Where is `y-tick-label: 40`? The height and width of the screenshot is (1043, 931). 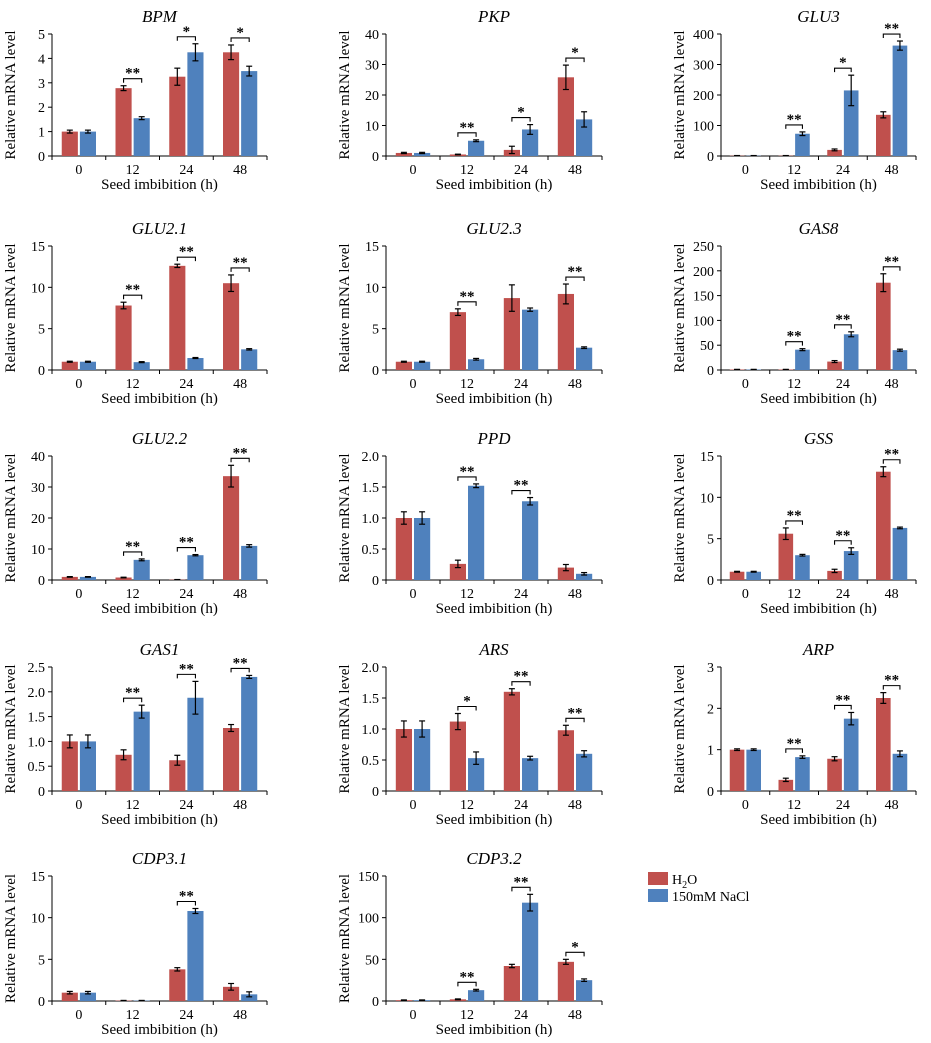
y-tick-label: 40 is located at coordinates (372, 35).